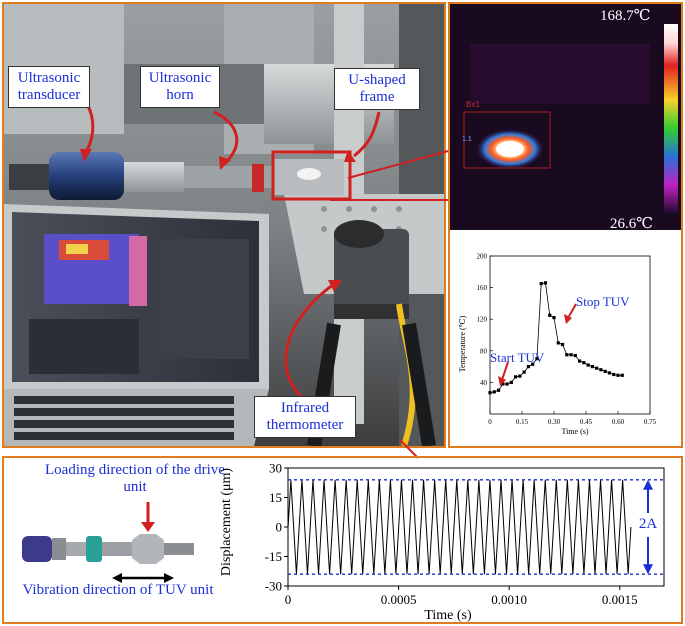 This screenshot has height=626, width=685. Describe the element at coordinates (473, 104) in the screenshot. I see `thermal-box-label: Bx1` at that location.